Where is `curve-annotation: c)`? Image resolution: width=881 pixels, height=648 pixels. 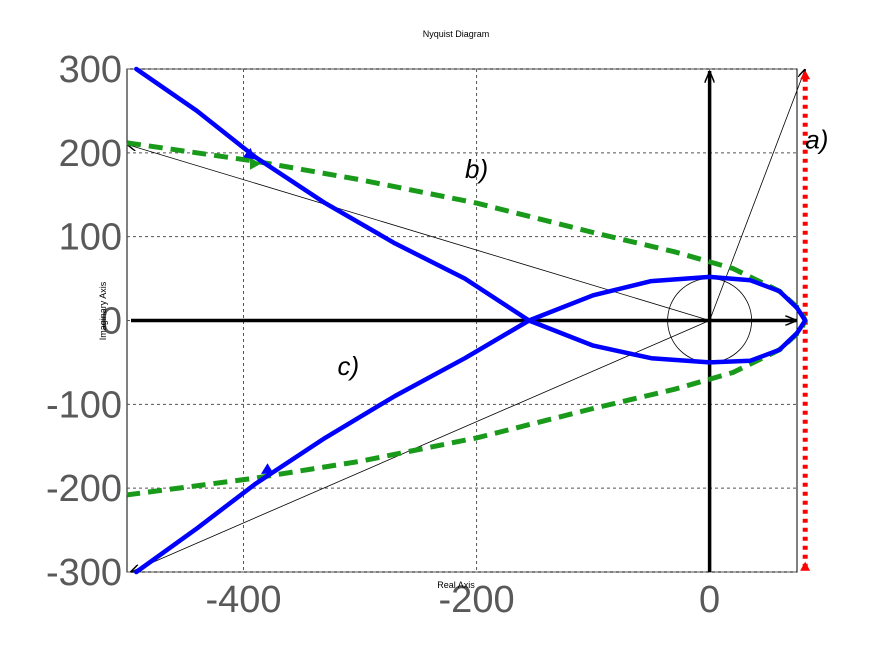 curve-annotation: c) is located at coordinates (349, 366).